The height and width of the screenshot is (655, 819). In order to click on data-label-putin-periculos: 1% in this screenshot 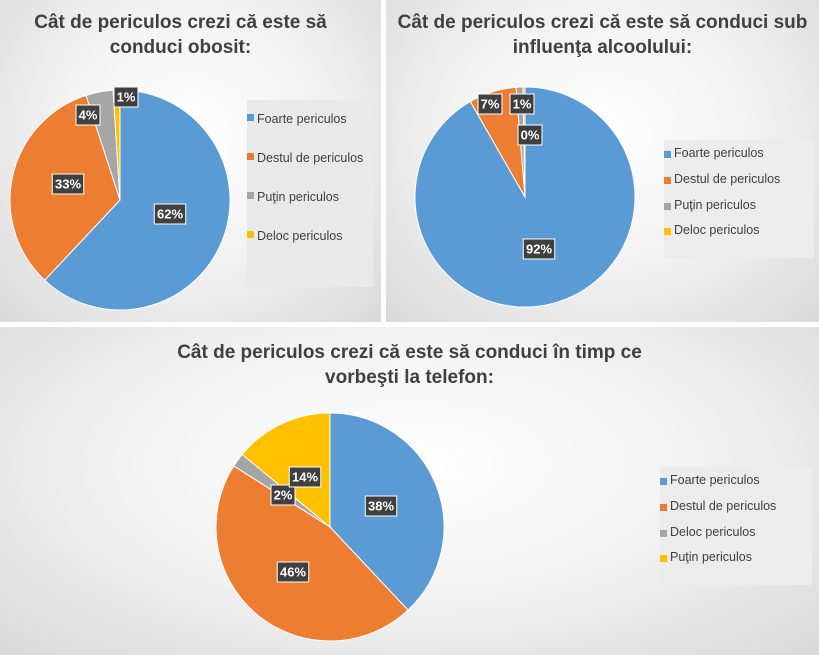, I will do `click(522, 104)`.